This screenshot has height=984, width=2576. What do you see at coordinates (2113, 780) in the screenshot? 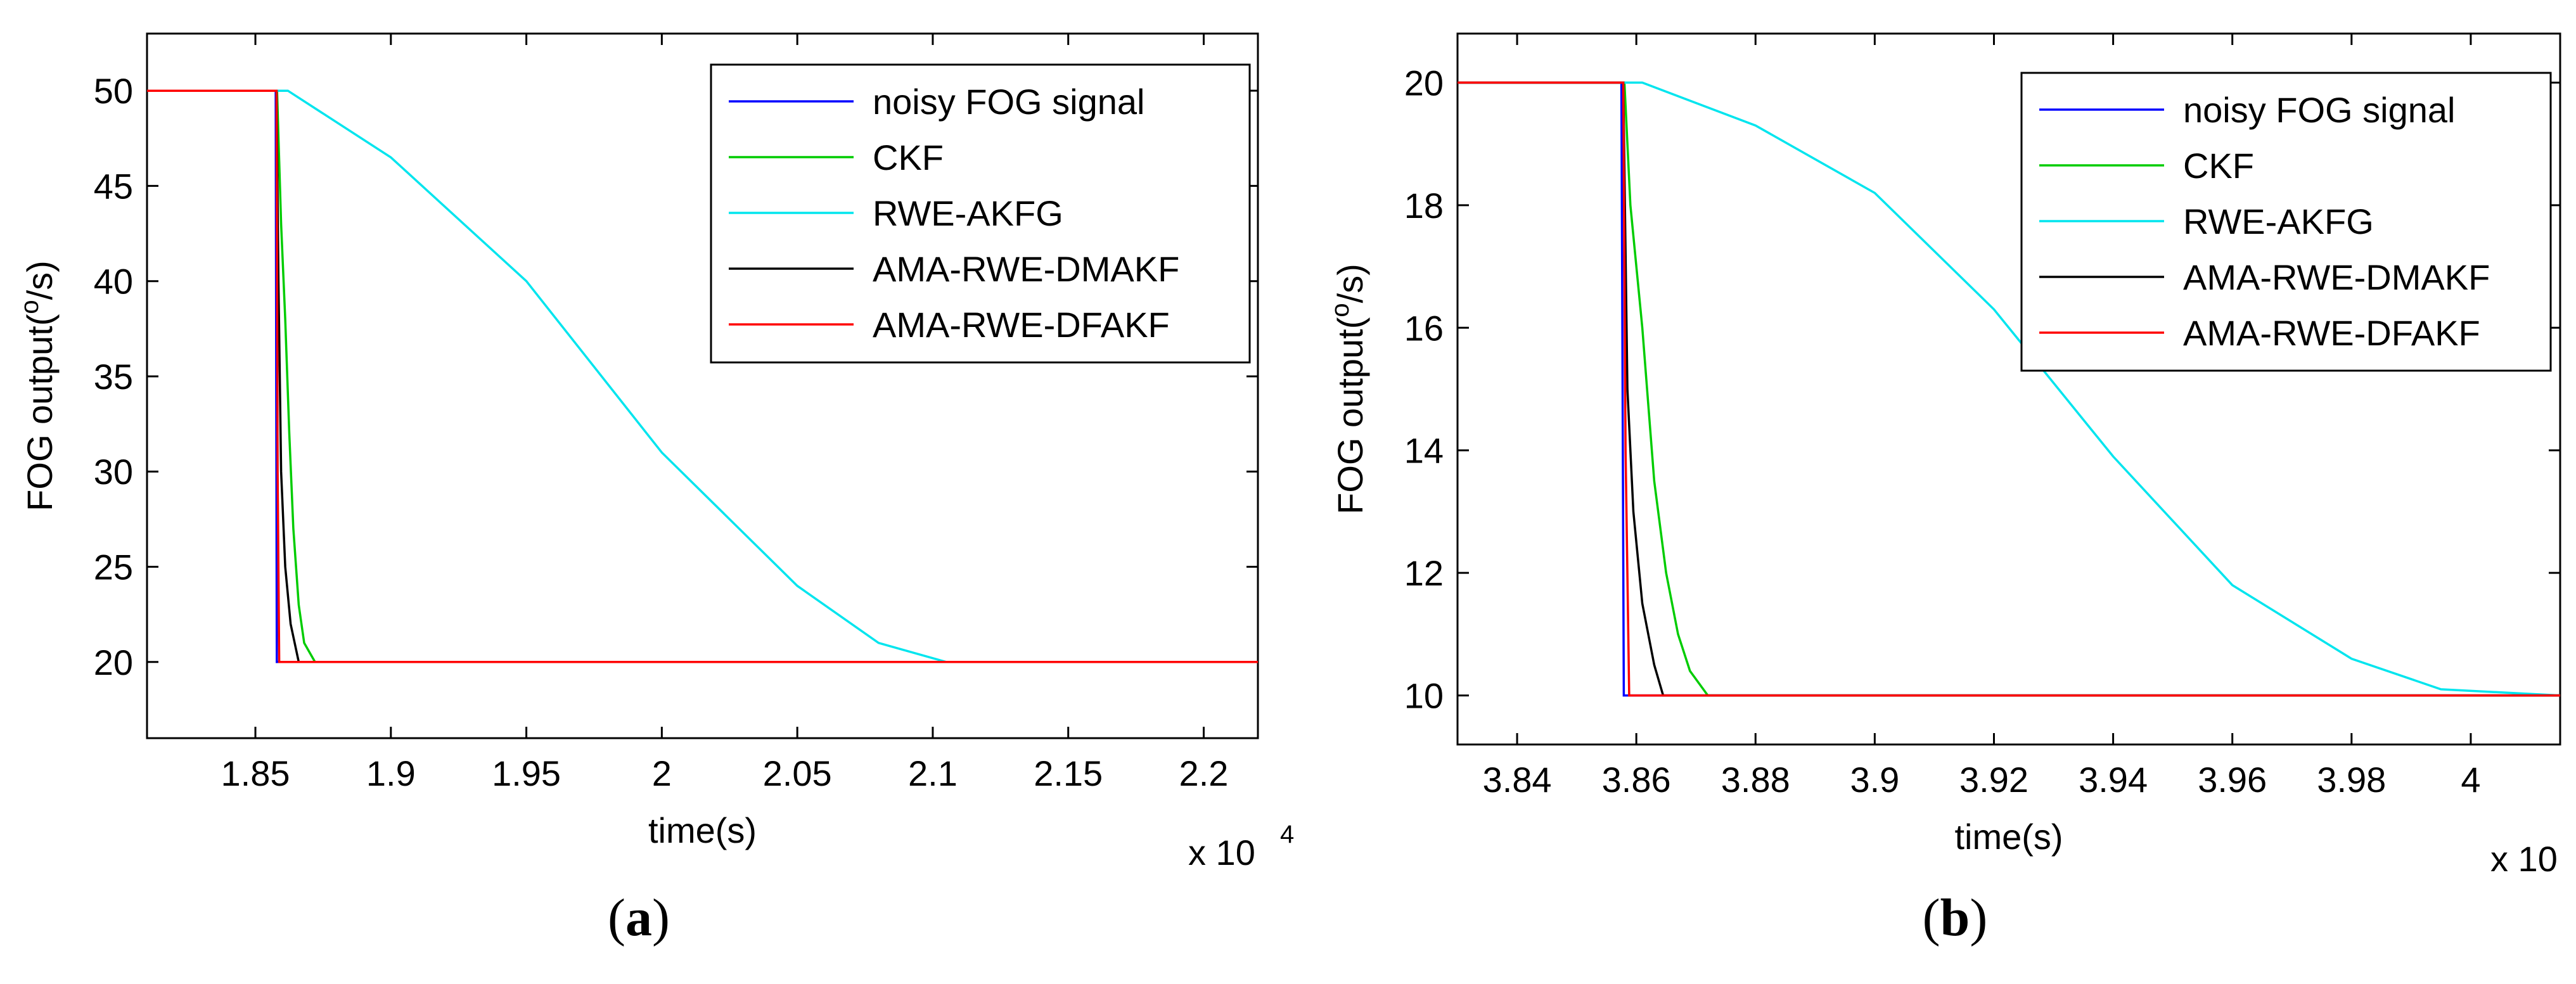
I see `x-tick-label: 3.94` at bounding box center [2113, 780].